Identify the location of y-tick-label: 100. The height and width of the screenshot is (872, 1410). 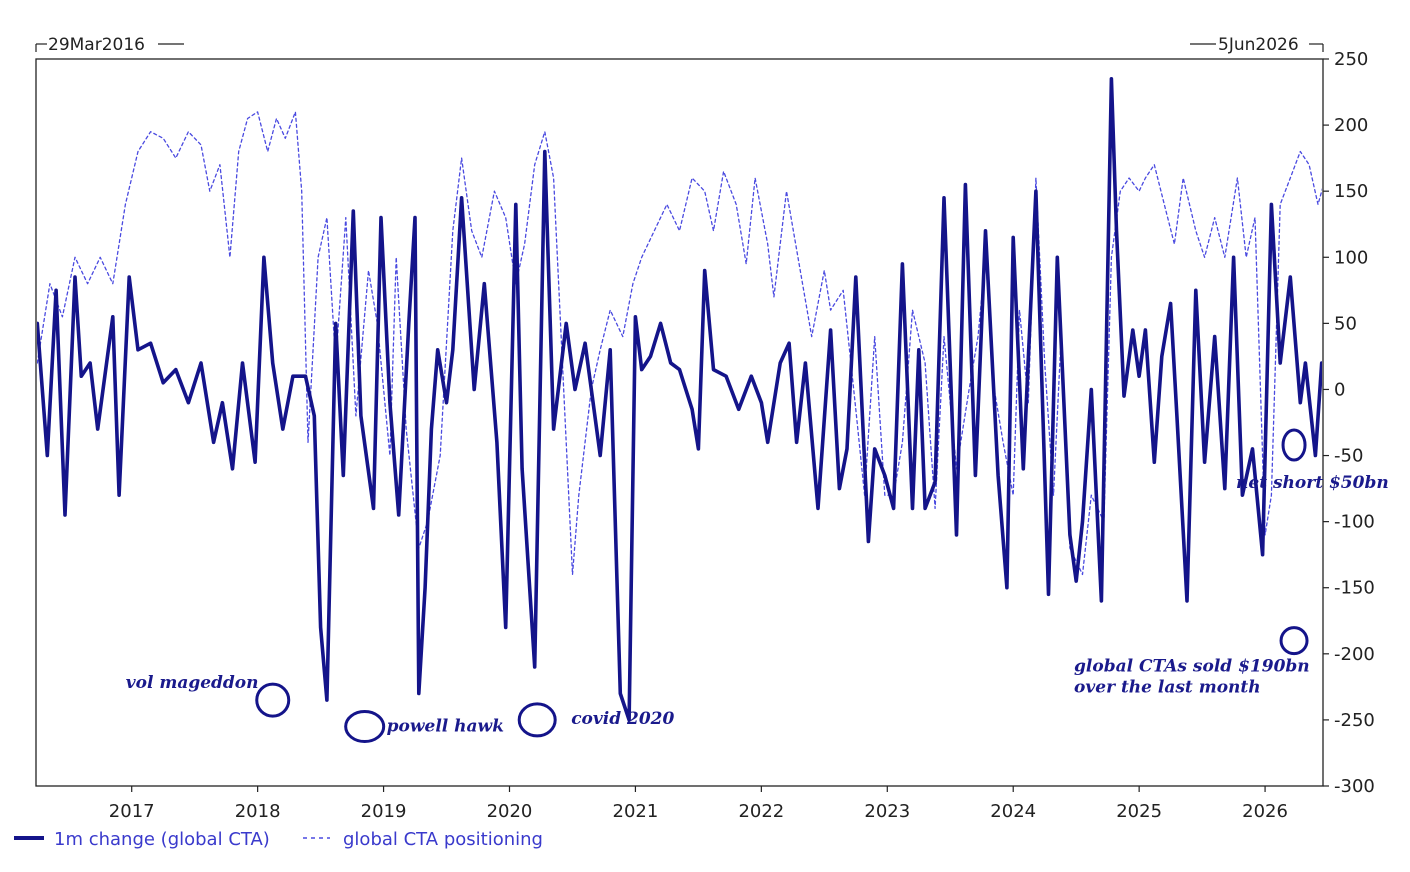
(1351, 257).